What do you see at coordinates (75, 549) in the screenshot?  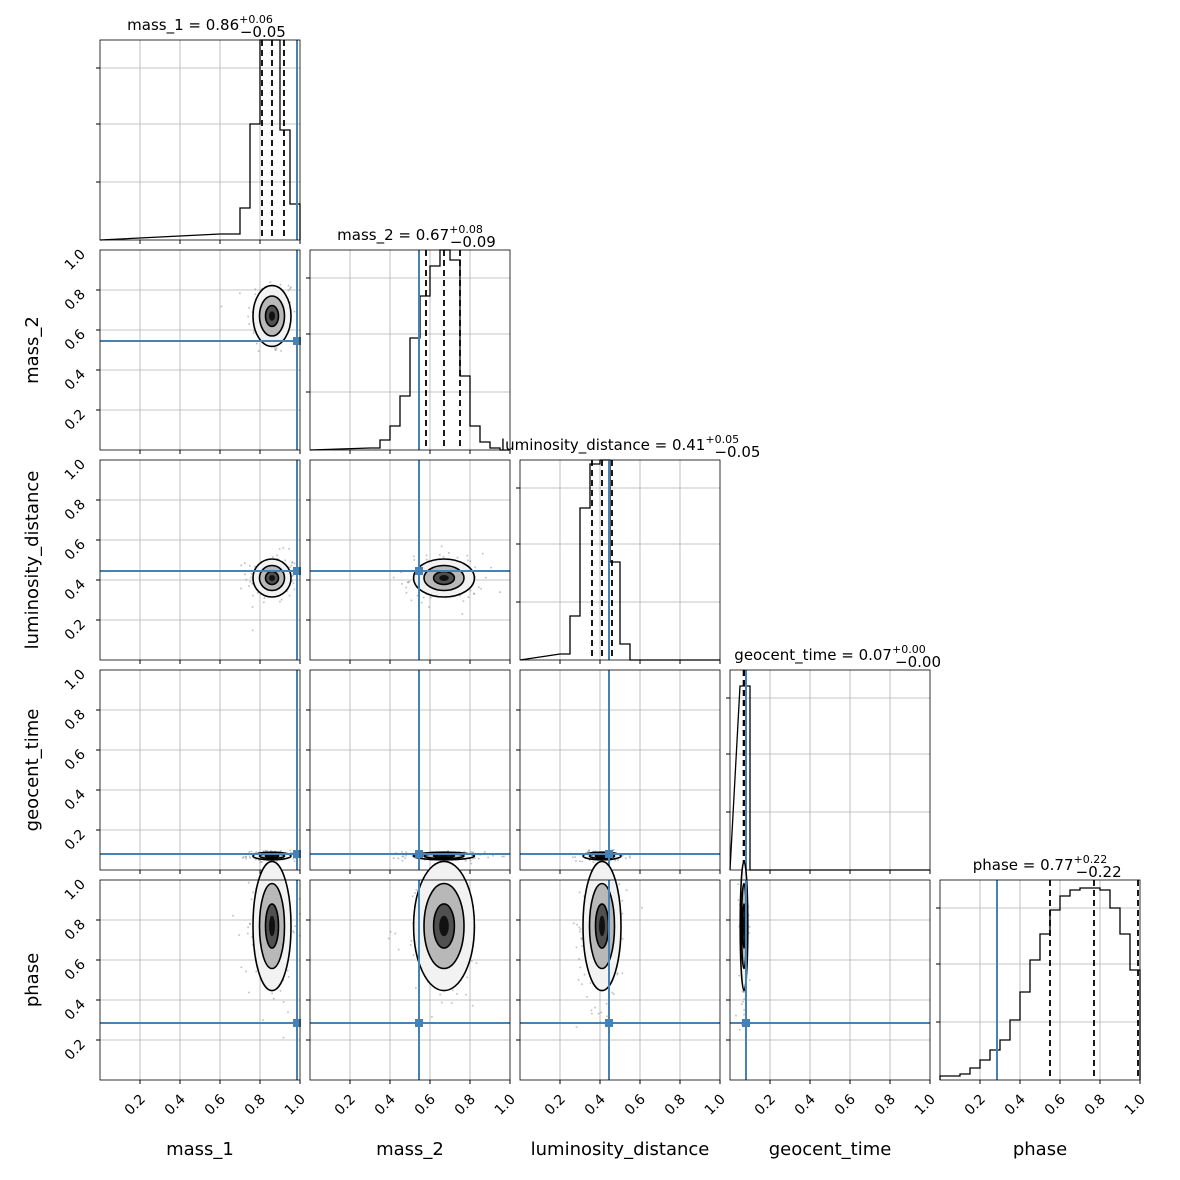 I see `y-tick-label: 0.6` at bounding box center [75, 549].